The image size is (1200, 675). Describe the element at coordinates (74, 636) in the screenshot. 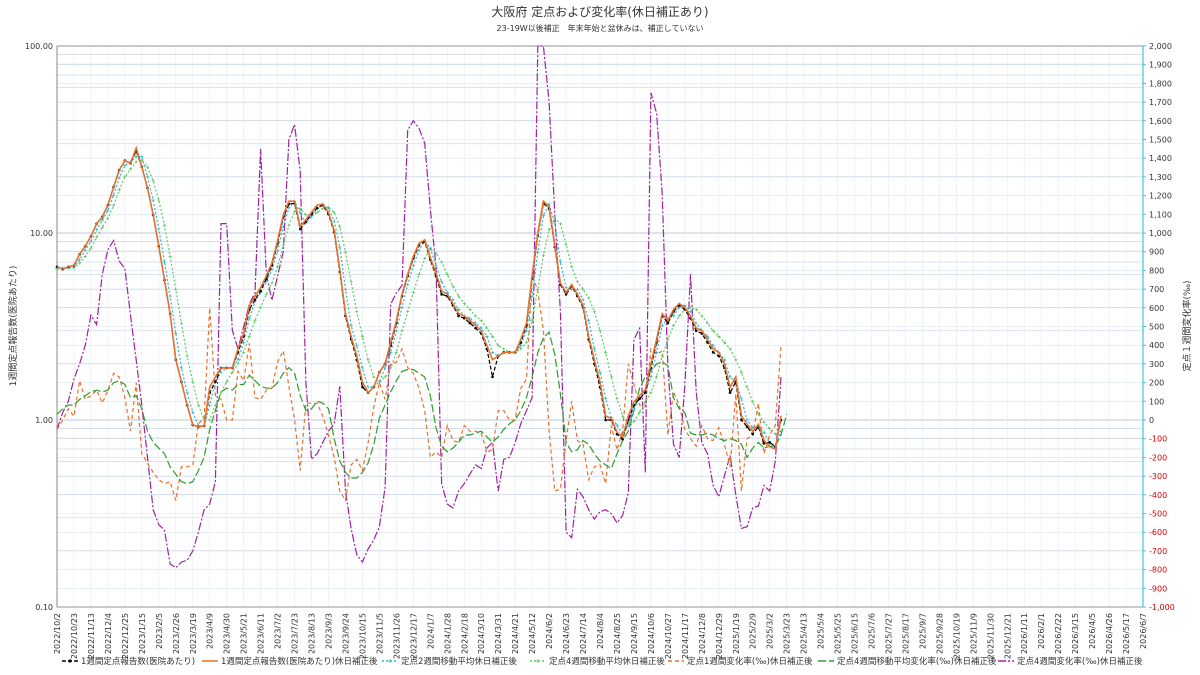

I see `x-tick-label: 2022/10/23` at that location.